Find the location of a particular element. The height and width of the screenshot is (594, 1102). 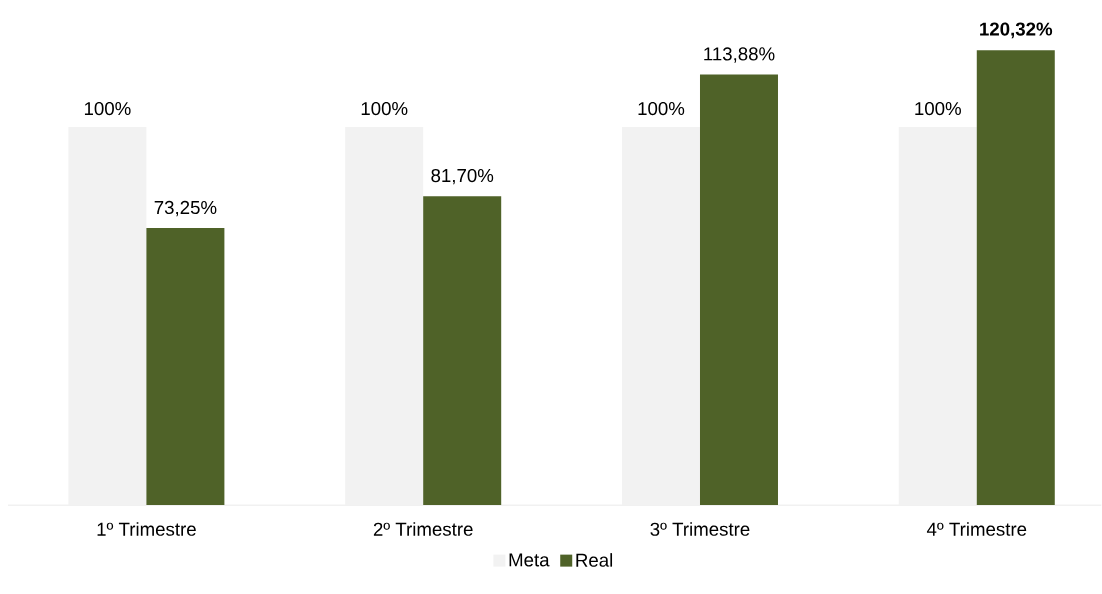

legend-label: Meta is located at coordinates (529, 560).